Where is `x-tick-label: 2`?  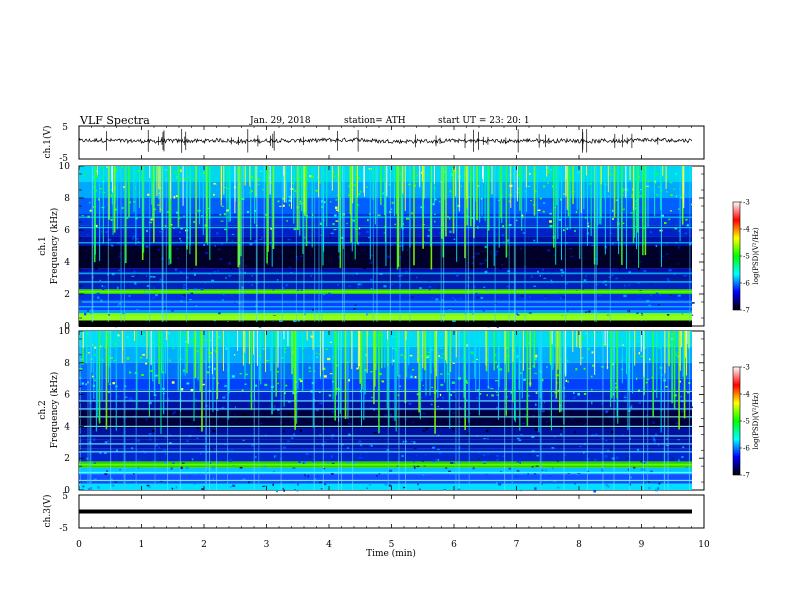
x-tick-label: 2 is located at coordinates (204, 545).